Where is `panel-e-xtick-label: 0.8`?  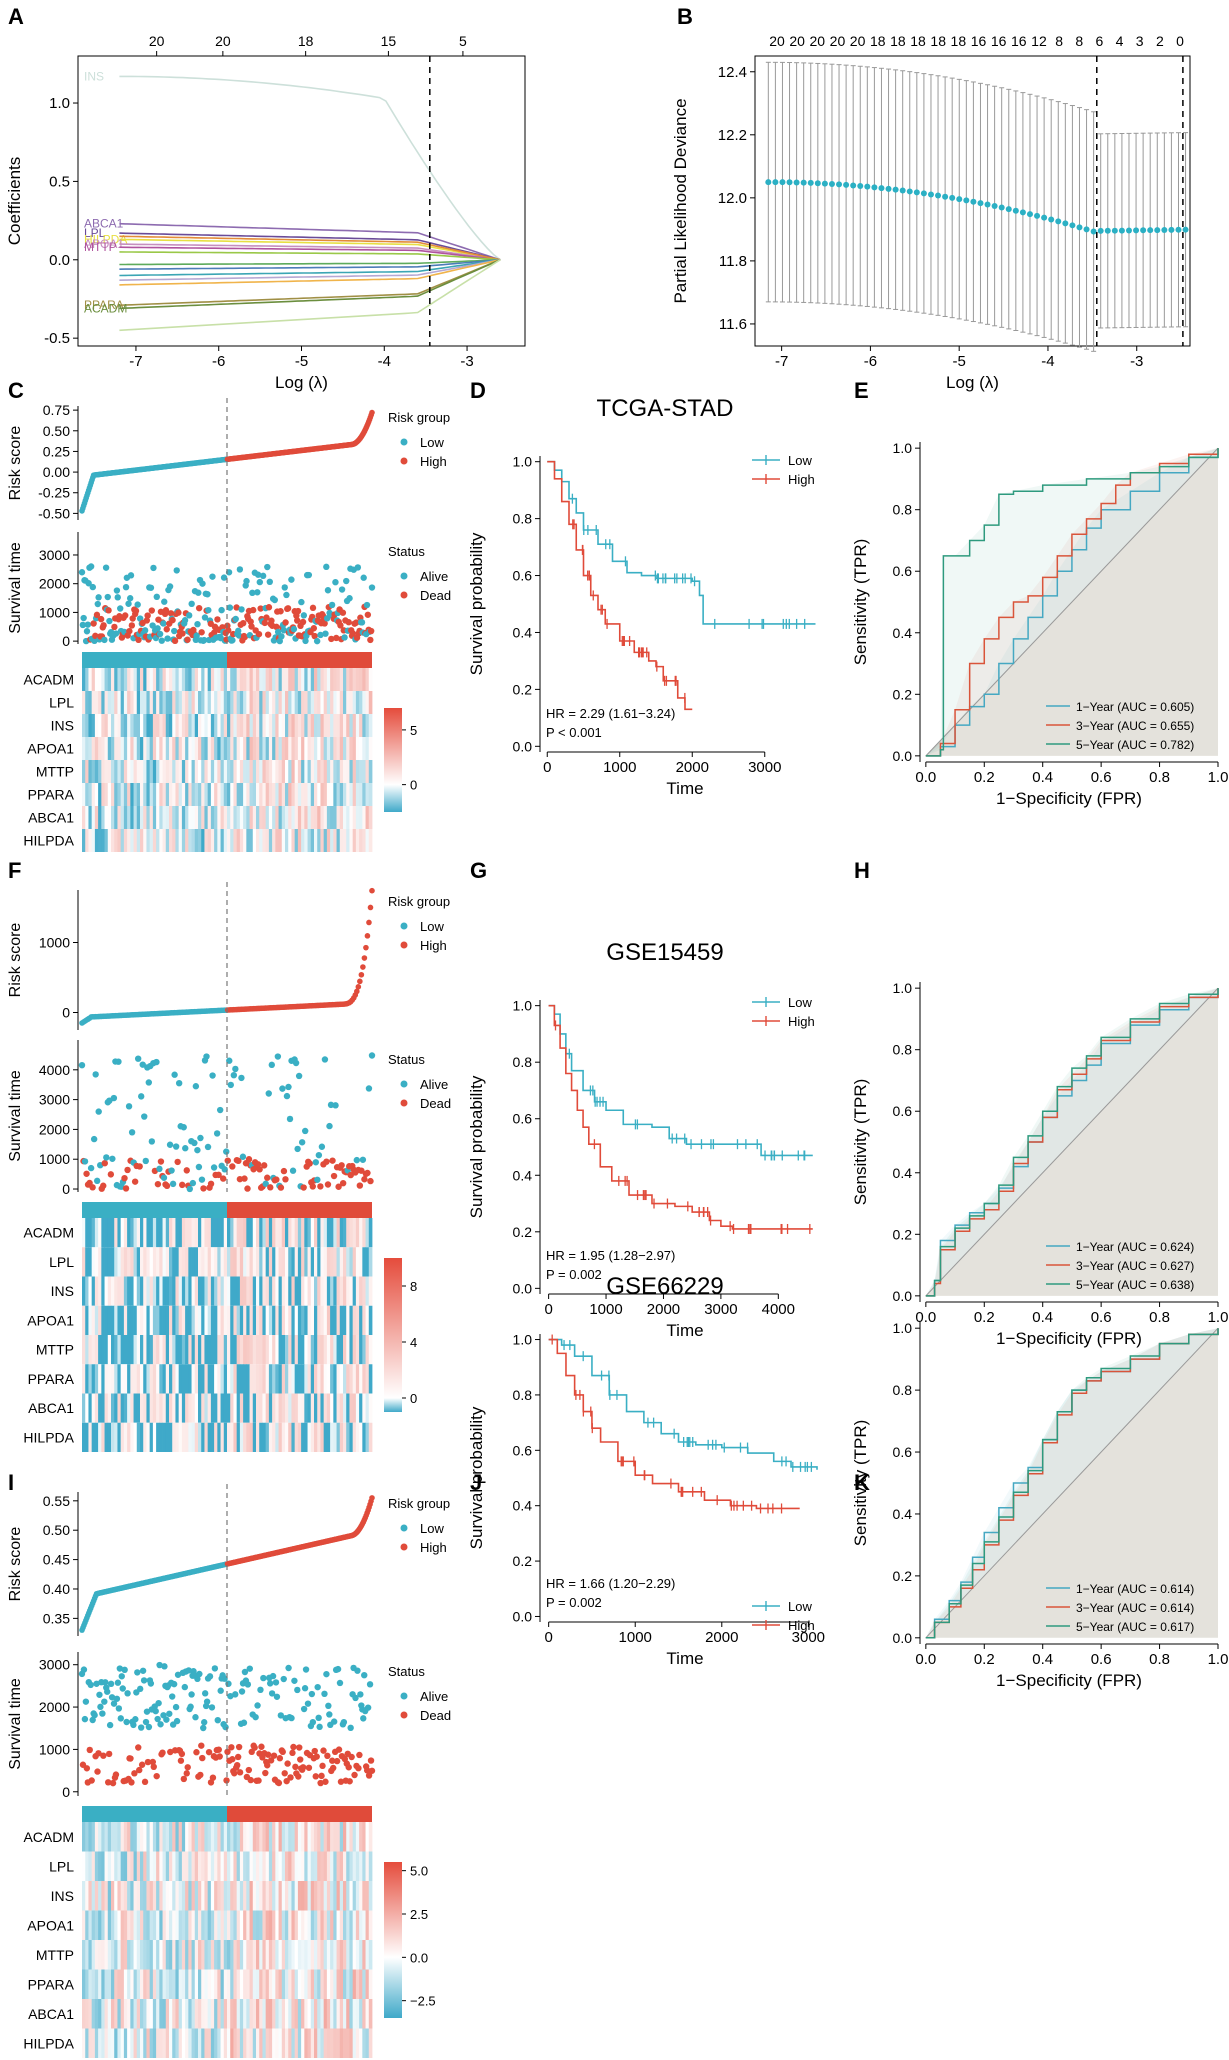 panel-e-xtick-label: 0.8 is located at coordinates (1159, 777).